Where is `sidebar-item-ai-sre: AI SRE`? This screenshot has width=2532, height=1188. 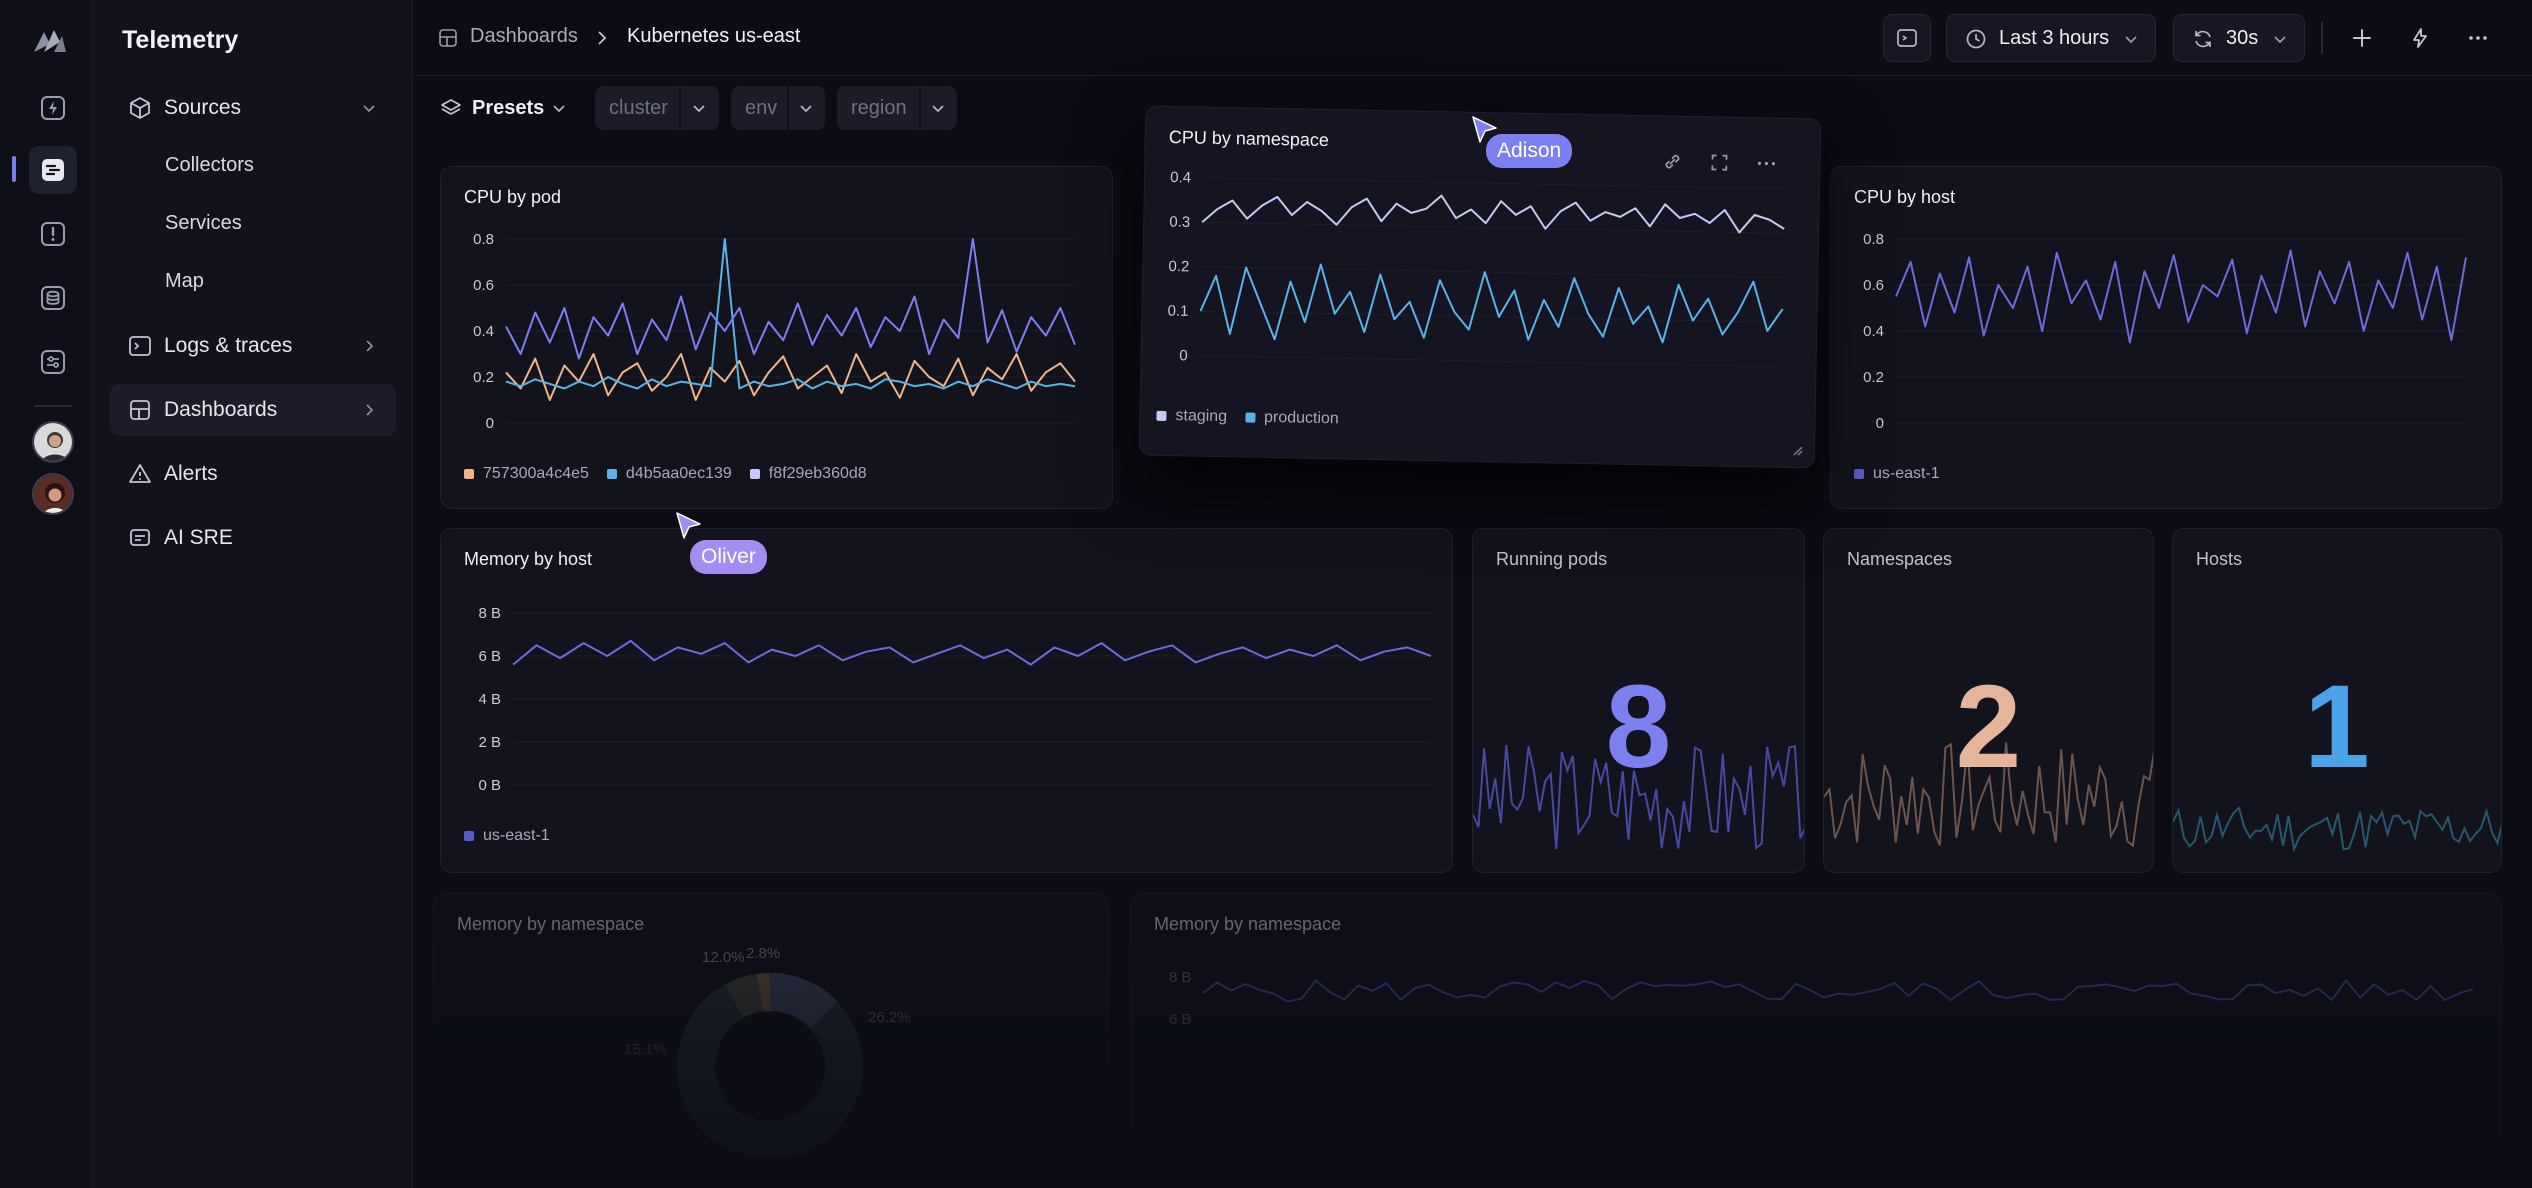 sidebar-item-ai-sre: AI SRE is located at coordinates (253, 538).